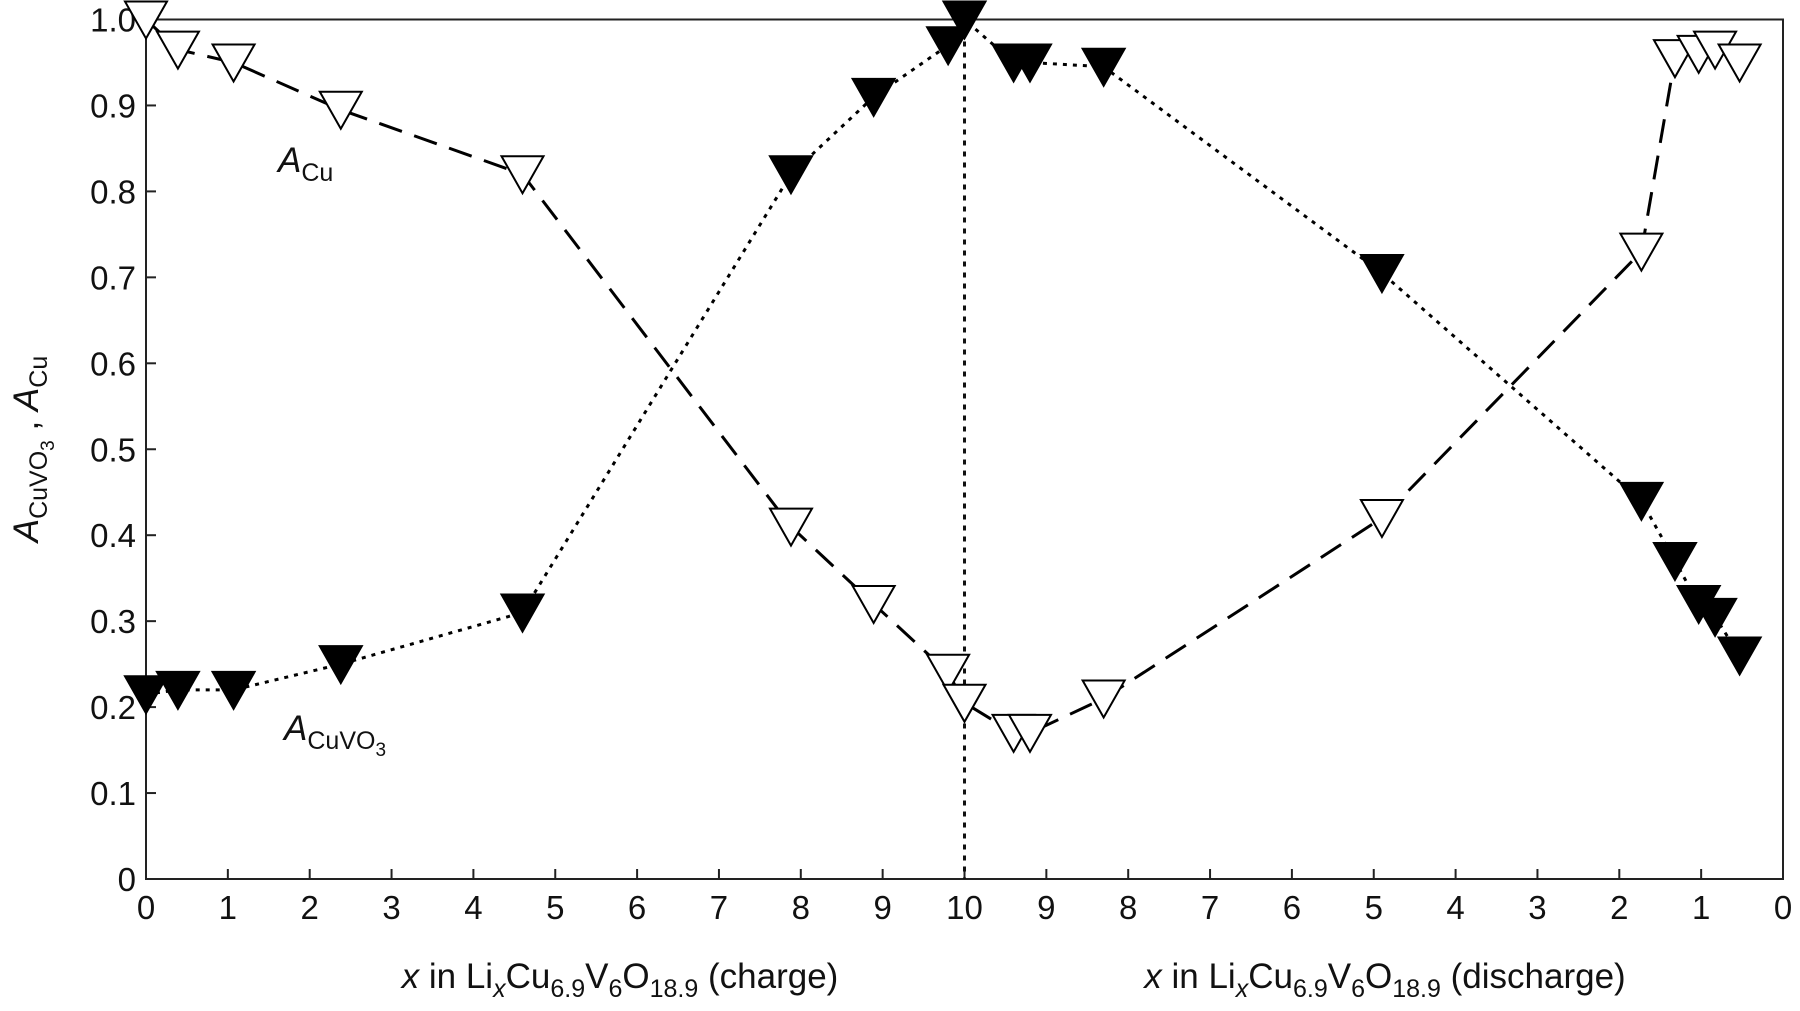 Image resolution: width=1800 pixels, height=1011 pixels. Describe the element at coordinates (113, 535) in the screenshot. I see `y-tick-label: 0.4` at that location.